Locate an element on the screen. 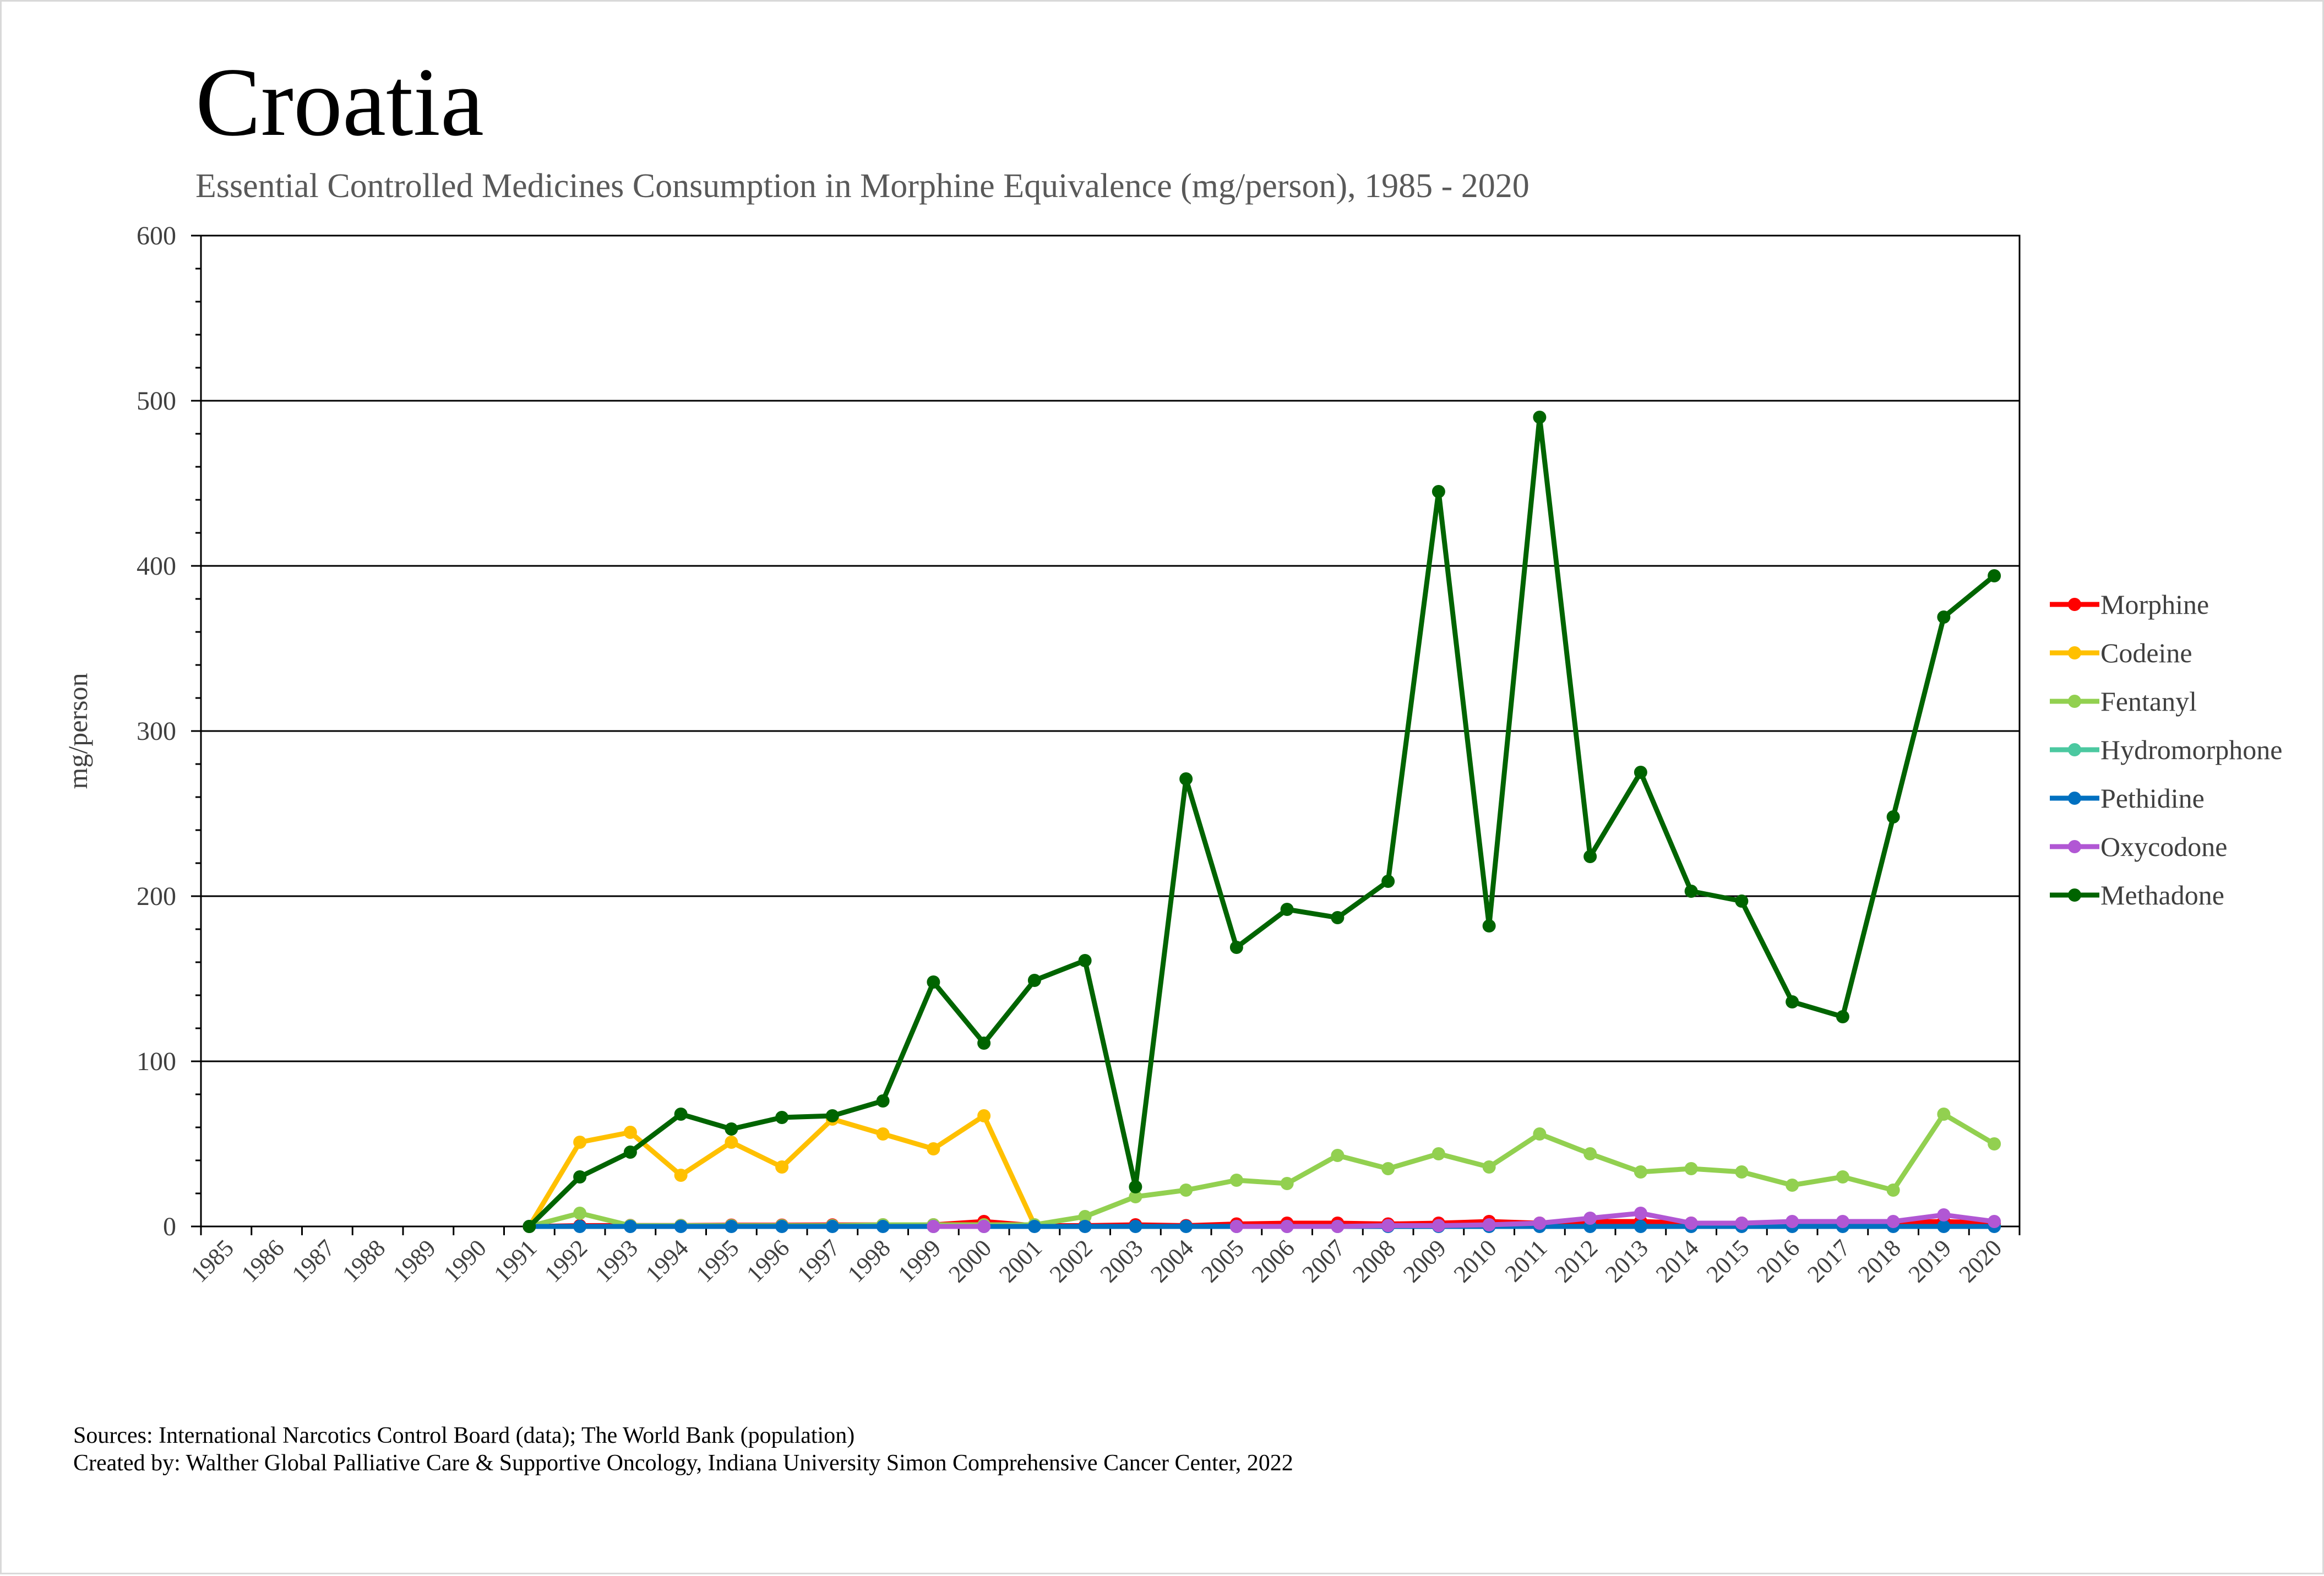 Image resolution: width=2324 pixels, height=1576 pixels. x-tick-label: 1995 is located at coordinates (717, 1261).